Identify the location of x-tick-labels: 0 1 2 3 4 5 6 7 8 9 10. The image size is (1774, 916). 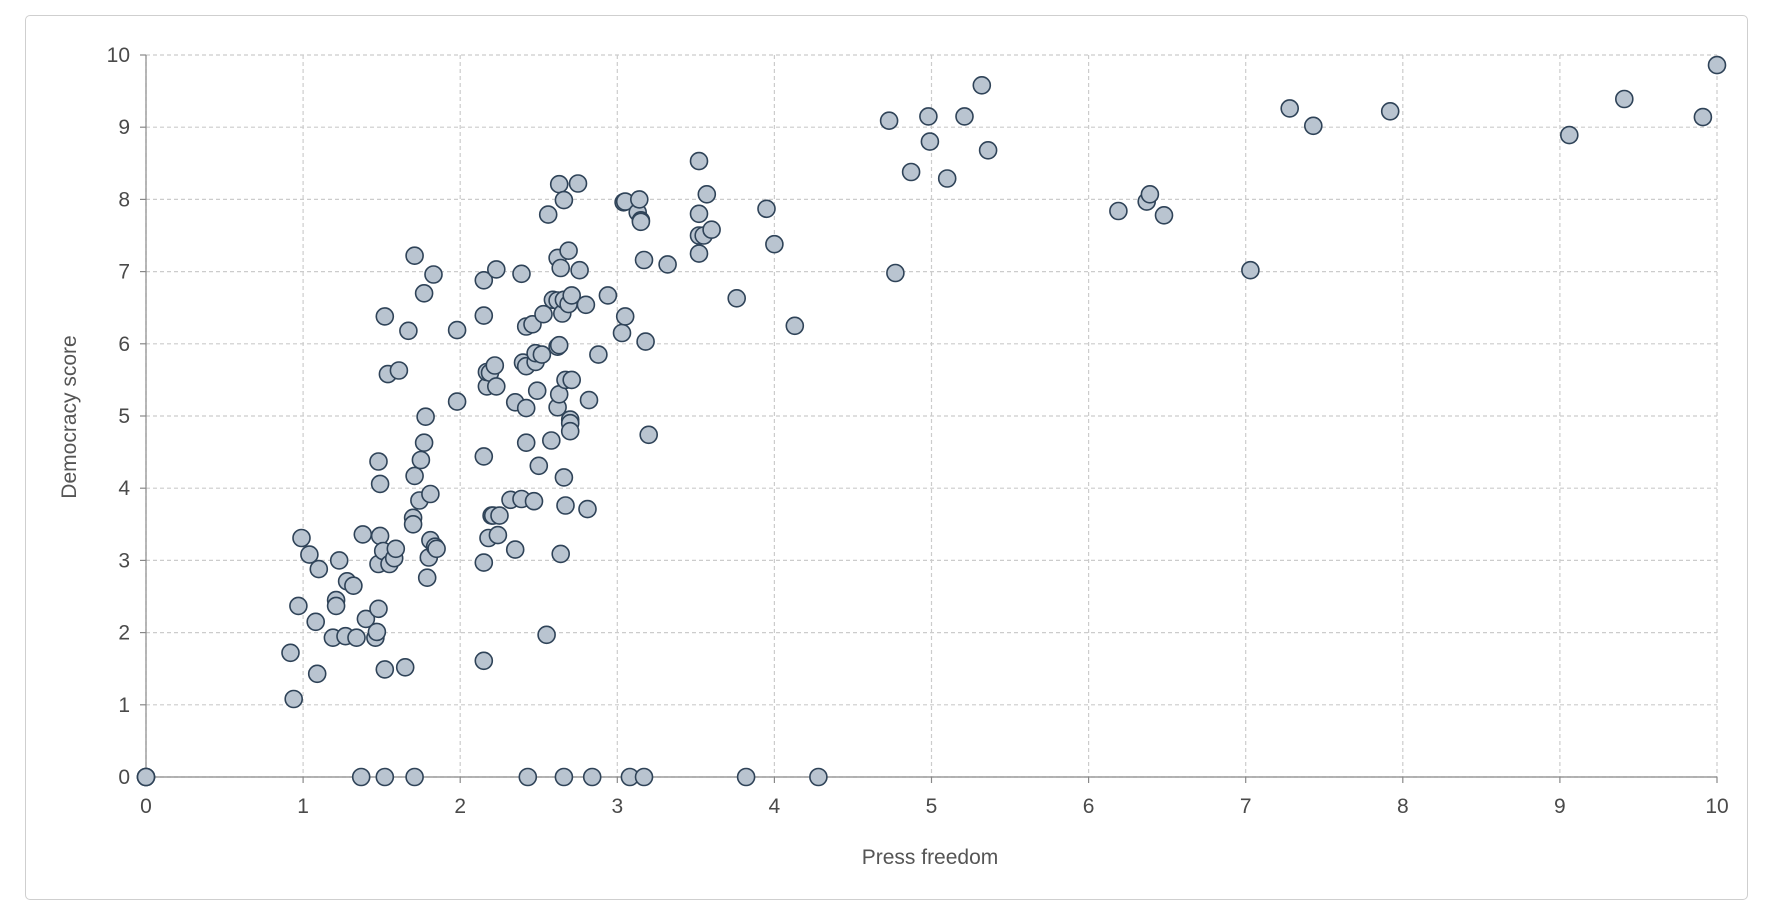
(934, 806).